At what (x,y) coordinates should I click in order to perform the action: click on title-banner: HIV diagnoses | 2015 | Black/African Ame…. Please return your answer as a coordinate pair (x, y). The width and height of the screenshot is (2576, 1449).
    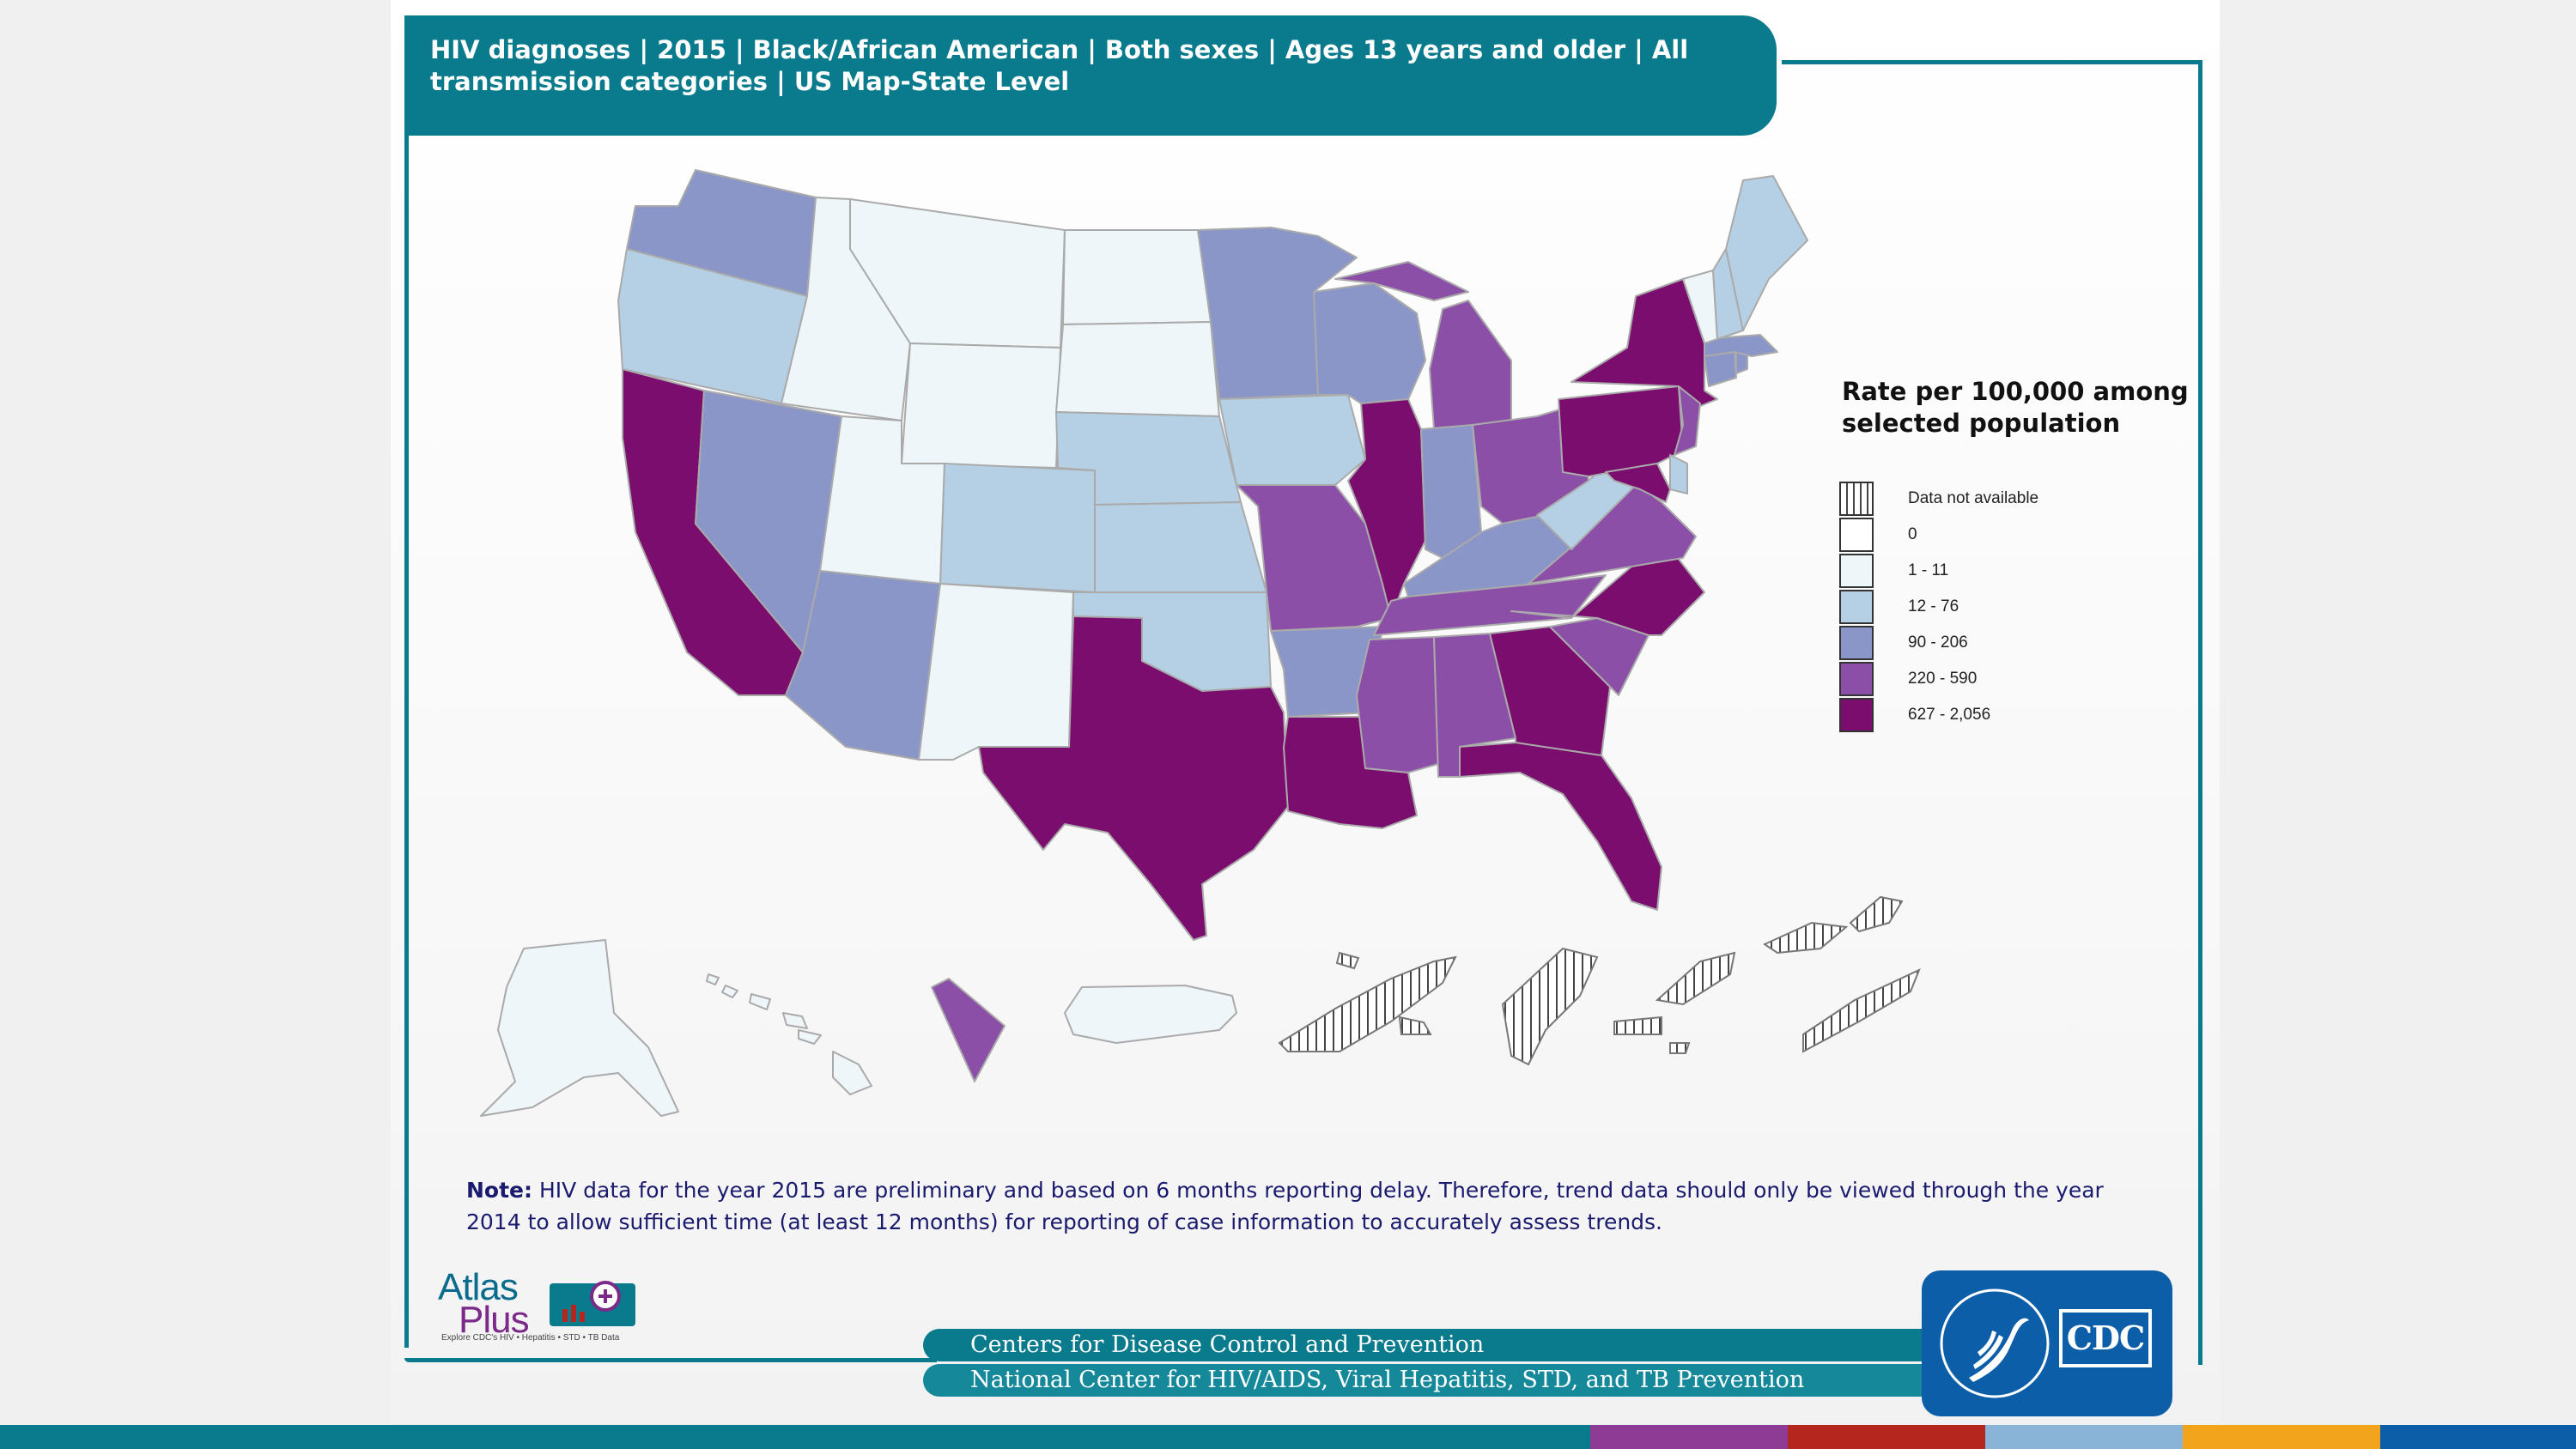
    Looking at the image, I should click on (1090, 75).